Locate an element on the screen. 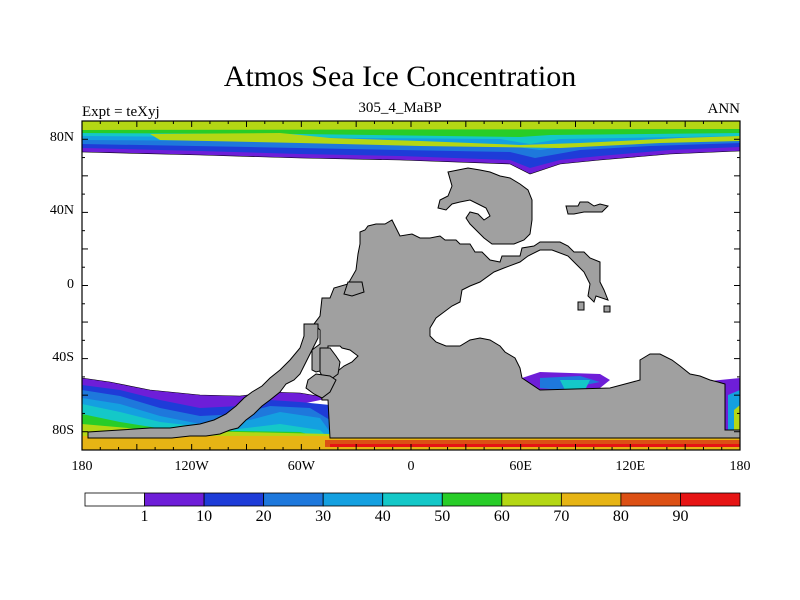 The width and height of the screenshot is (800, 600). colorbar-label: 60 is located at coordinates (501, 516).